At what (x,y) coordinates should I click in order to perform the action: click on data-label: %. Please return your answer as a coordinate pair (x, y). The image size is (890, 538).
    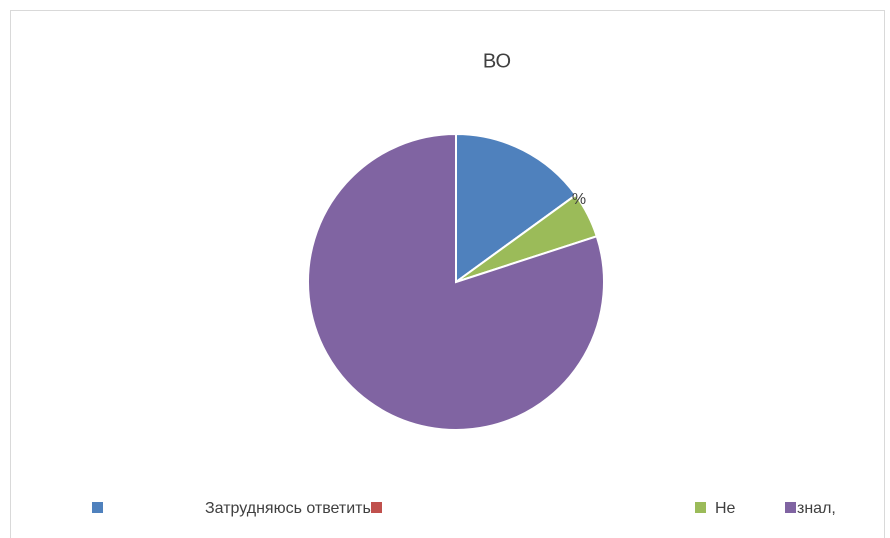
    Looking at the image, I should click on (579, 199).